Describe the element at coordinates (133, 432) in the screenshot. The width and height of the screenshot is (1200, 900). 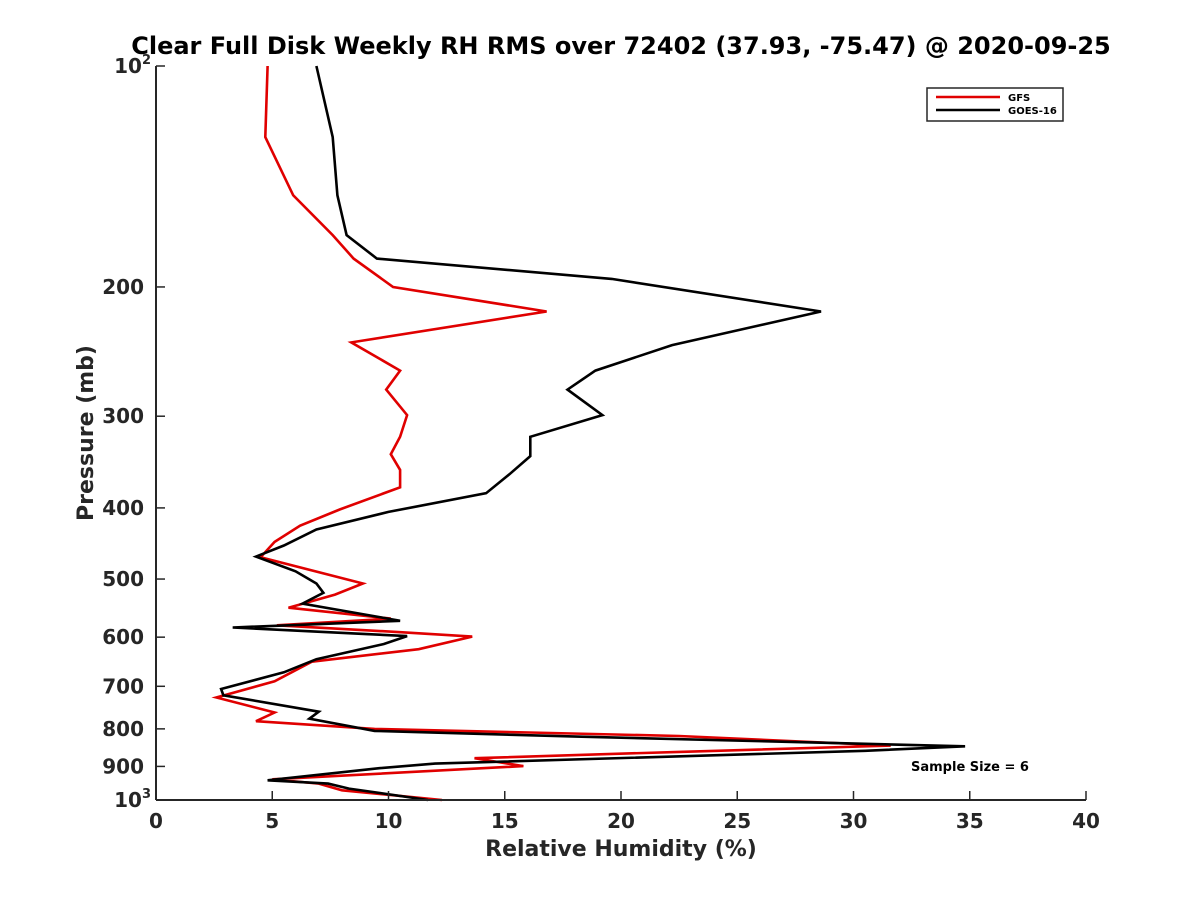
I see `y-ticks: 10² 200 300 400 500 600 700 800 900 10³` at that location.